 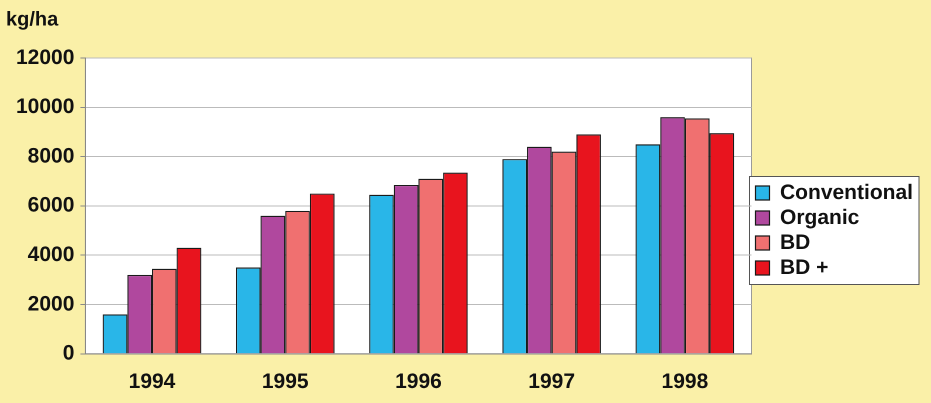 I want to click on x-tick-label: 1998, so click(x=685, y=382).